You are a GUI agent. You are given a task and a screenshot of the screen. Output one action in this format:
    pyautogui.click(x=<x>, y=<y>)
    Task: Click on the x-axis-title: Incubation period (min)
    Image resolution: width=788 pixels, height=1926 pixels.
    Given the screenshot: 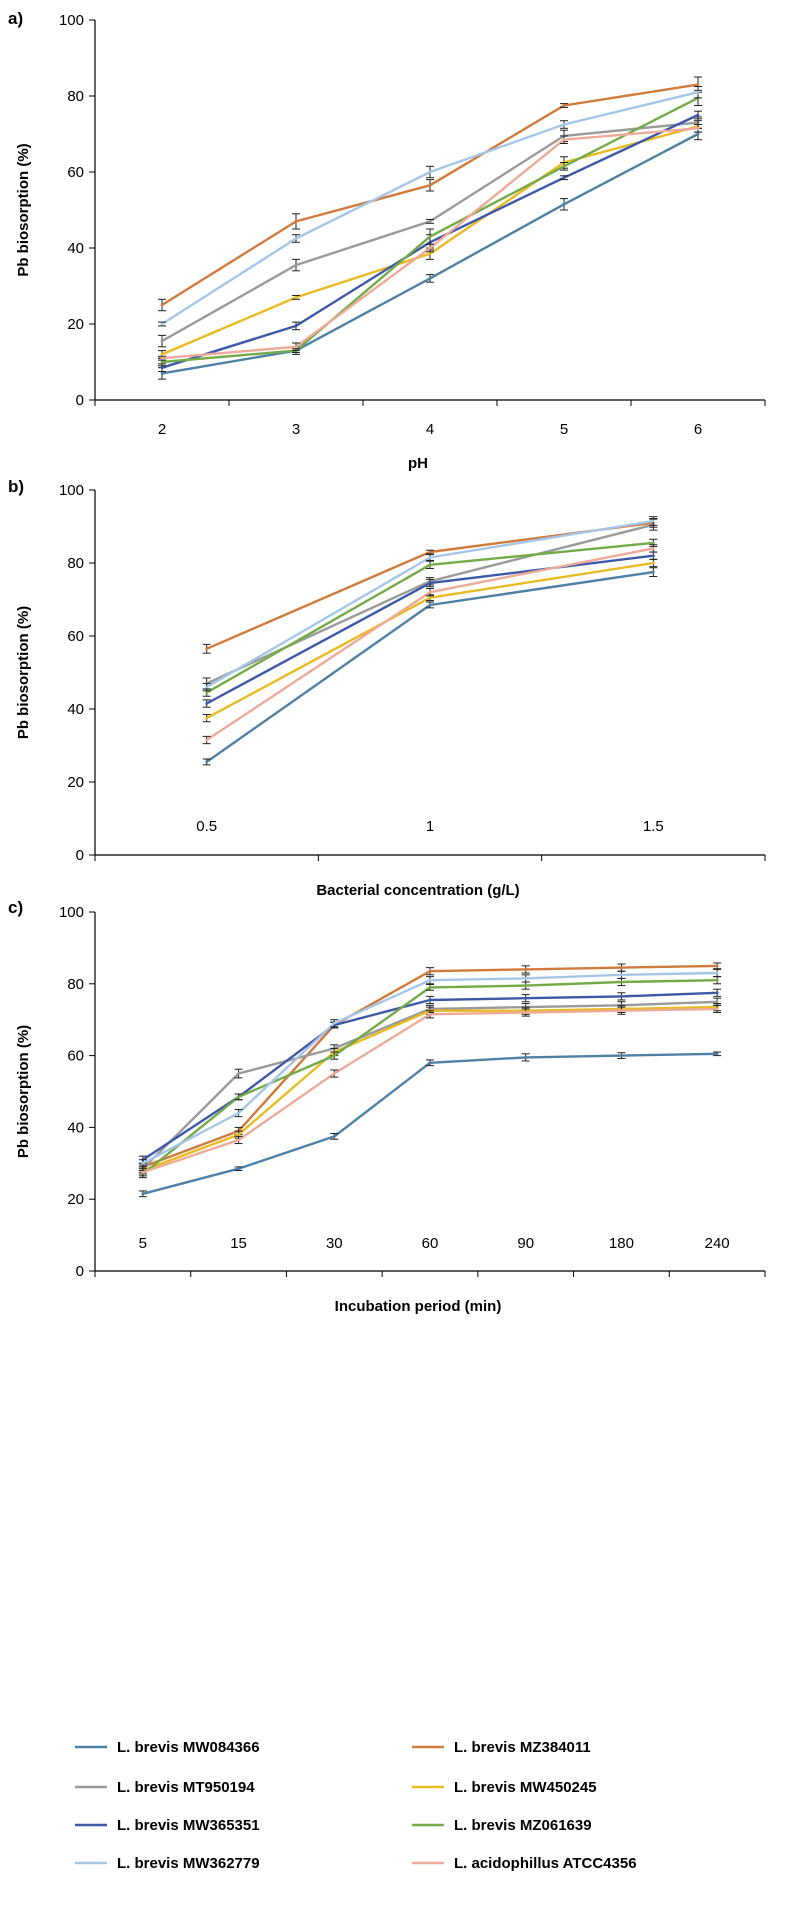 What is the action you would take?
    pyautogui.click(x=418, y=1306)
    